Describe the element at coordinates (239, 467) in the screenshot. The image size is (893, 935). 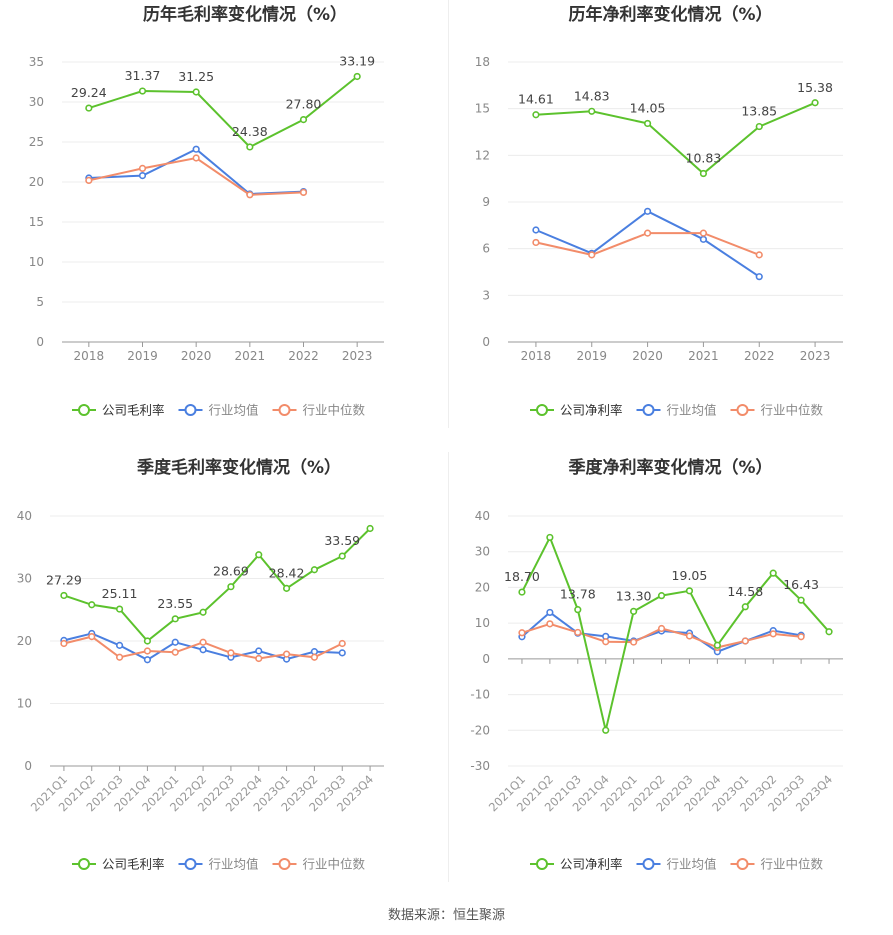
I see `chart-title: 季度毛利率变化情况（%）` at that location.